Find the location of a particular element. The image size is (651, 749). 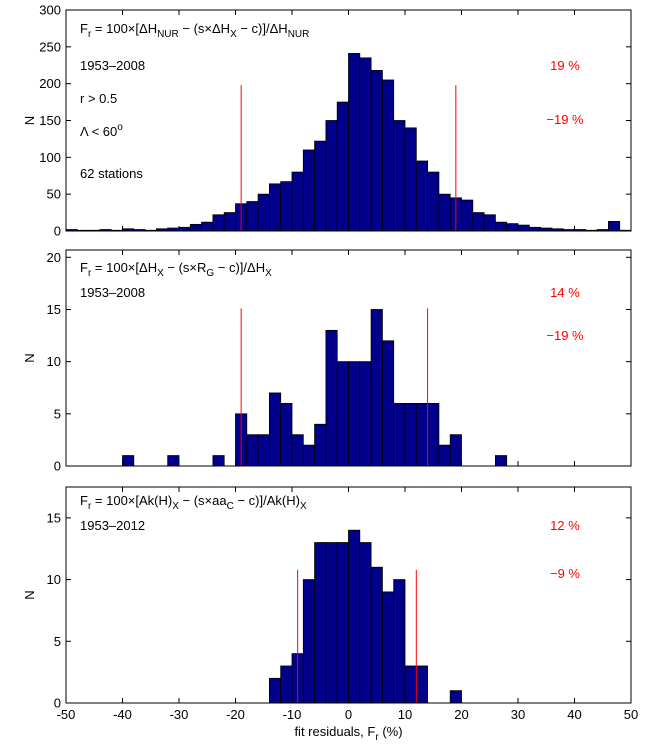

annotation: r > 0.5 is located at coordinates (98, 98).